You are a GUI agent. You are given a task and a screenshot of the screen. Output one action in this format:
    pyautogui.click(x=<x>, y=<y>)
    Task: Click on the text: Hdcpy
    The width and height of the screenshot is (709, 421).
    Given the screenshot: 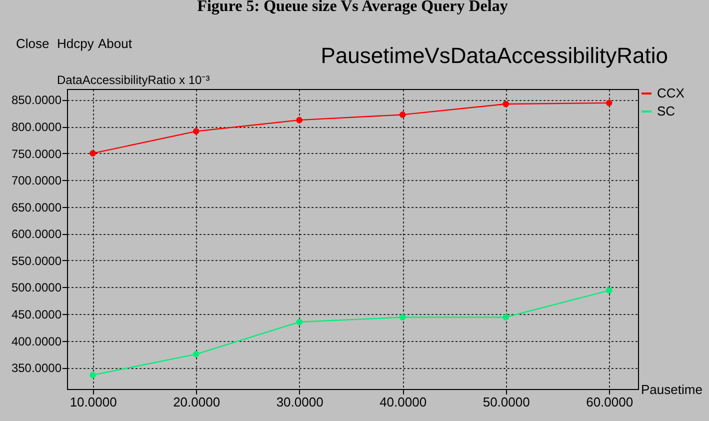 What is the action you would take?
    pyautogui.click(x=75, y=43)
    